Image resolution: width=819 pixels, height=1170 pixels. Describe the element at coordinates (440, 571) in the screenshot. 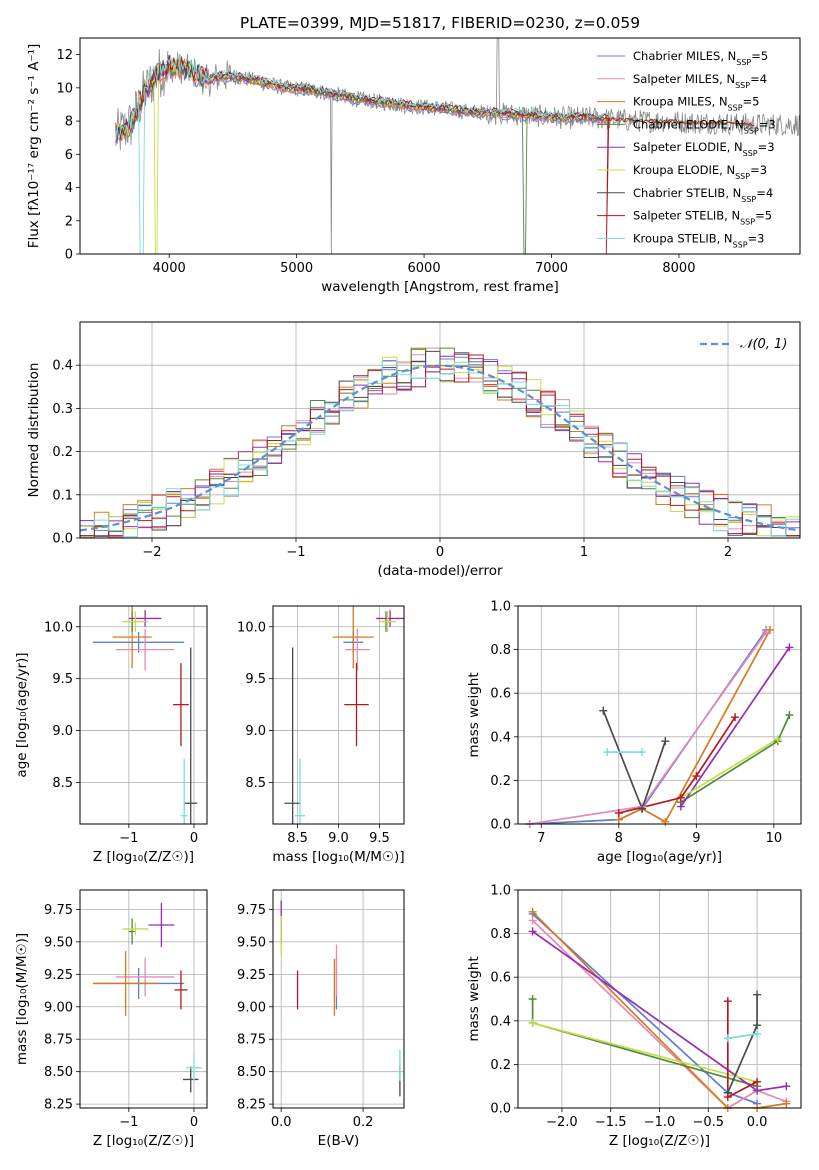

I see `x-axis-label: (data-model)/error` at that location.